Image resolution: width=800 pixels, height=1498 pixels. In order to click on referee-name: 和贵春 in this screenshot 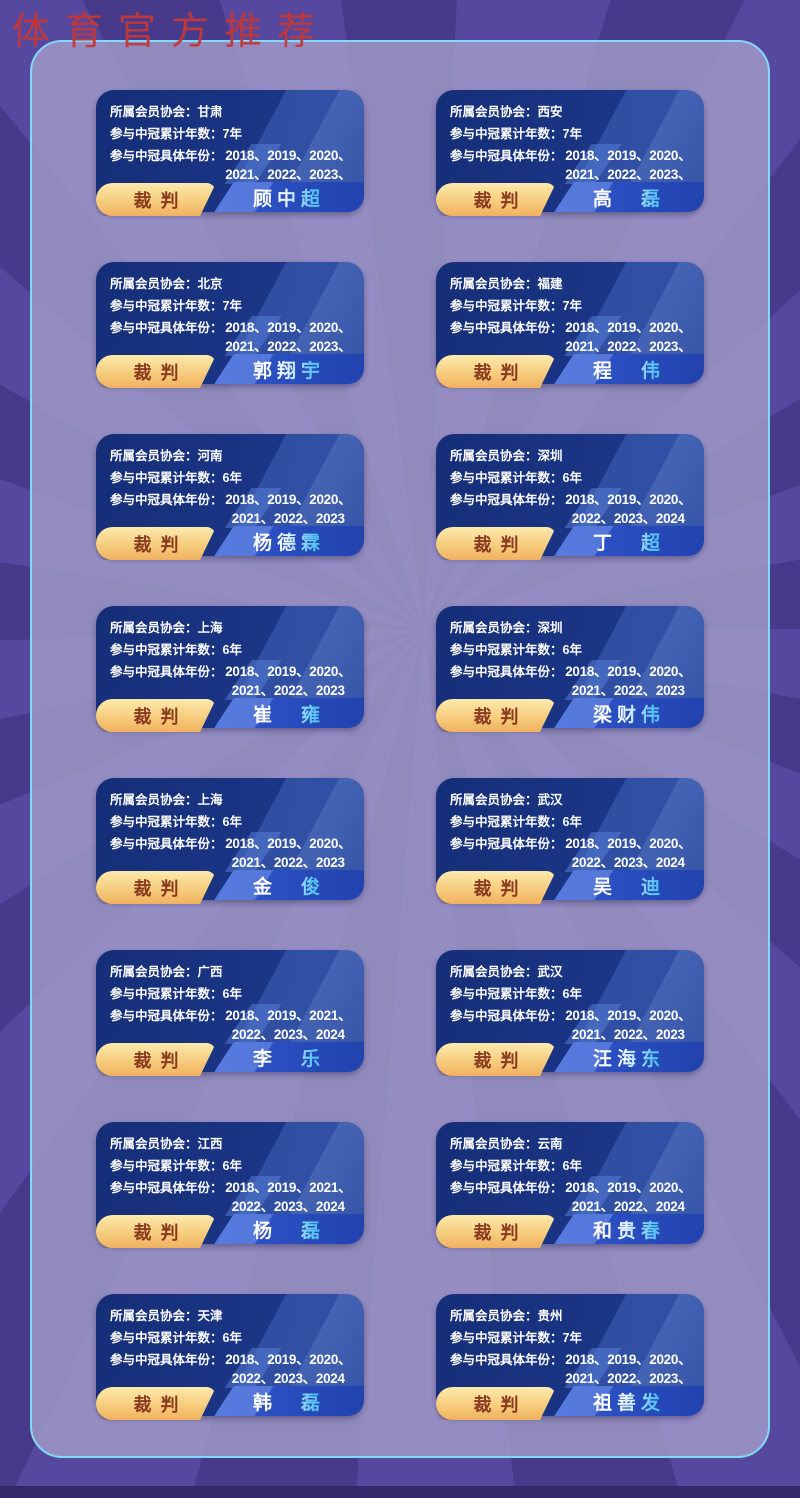, I will do `click(629, 1229)`.